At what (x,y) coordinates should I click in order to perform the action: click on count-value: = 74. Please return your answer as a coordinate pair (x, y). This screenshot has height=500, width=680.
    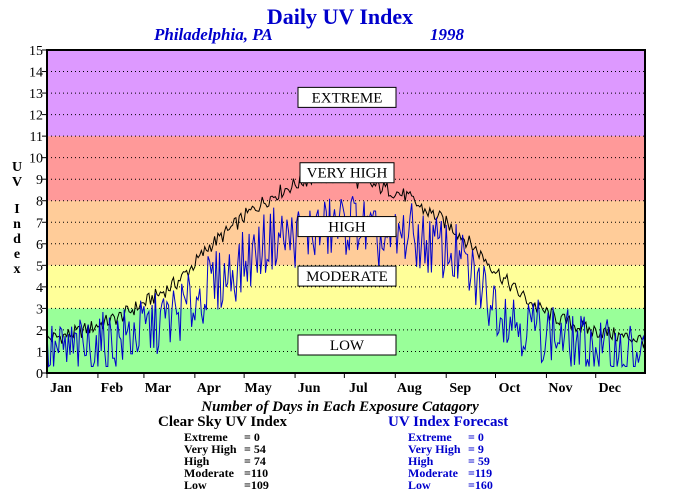
    Looking at the image, I should click on (255, 461).